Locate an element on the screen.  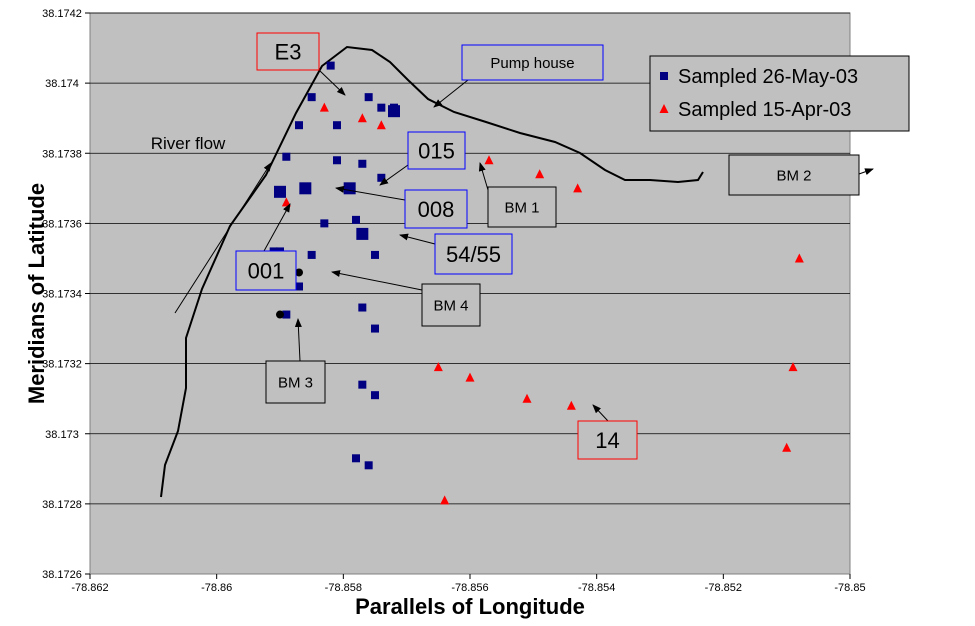
callout-label: Pump house is located at coordinates (532, 63).